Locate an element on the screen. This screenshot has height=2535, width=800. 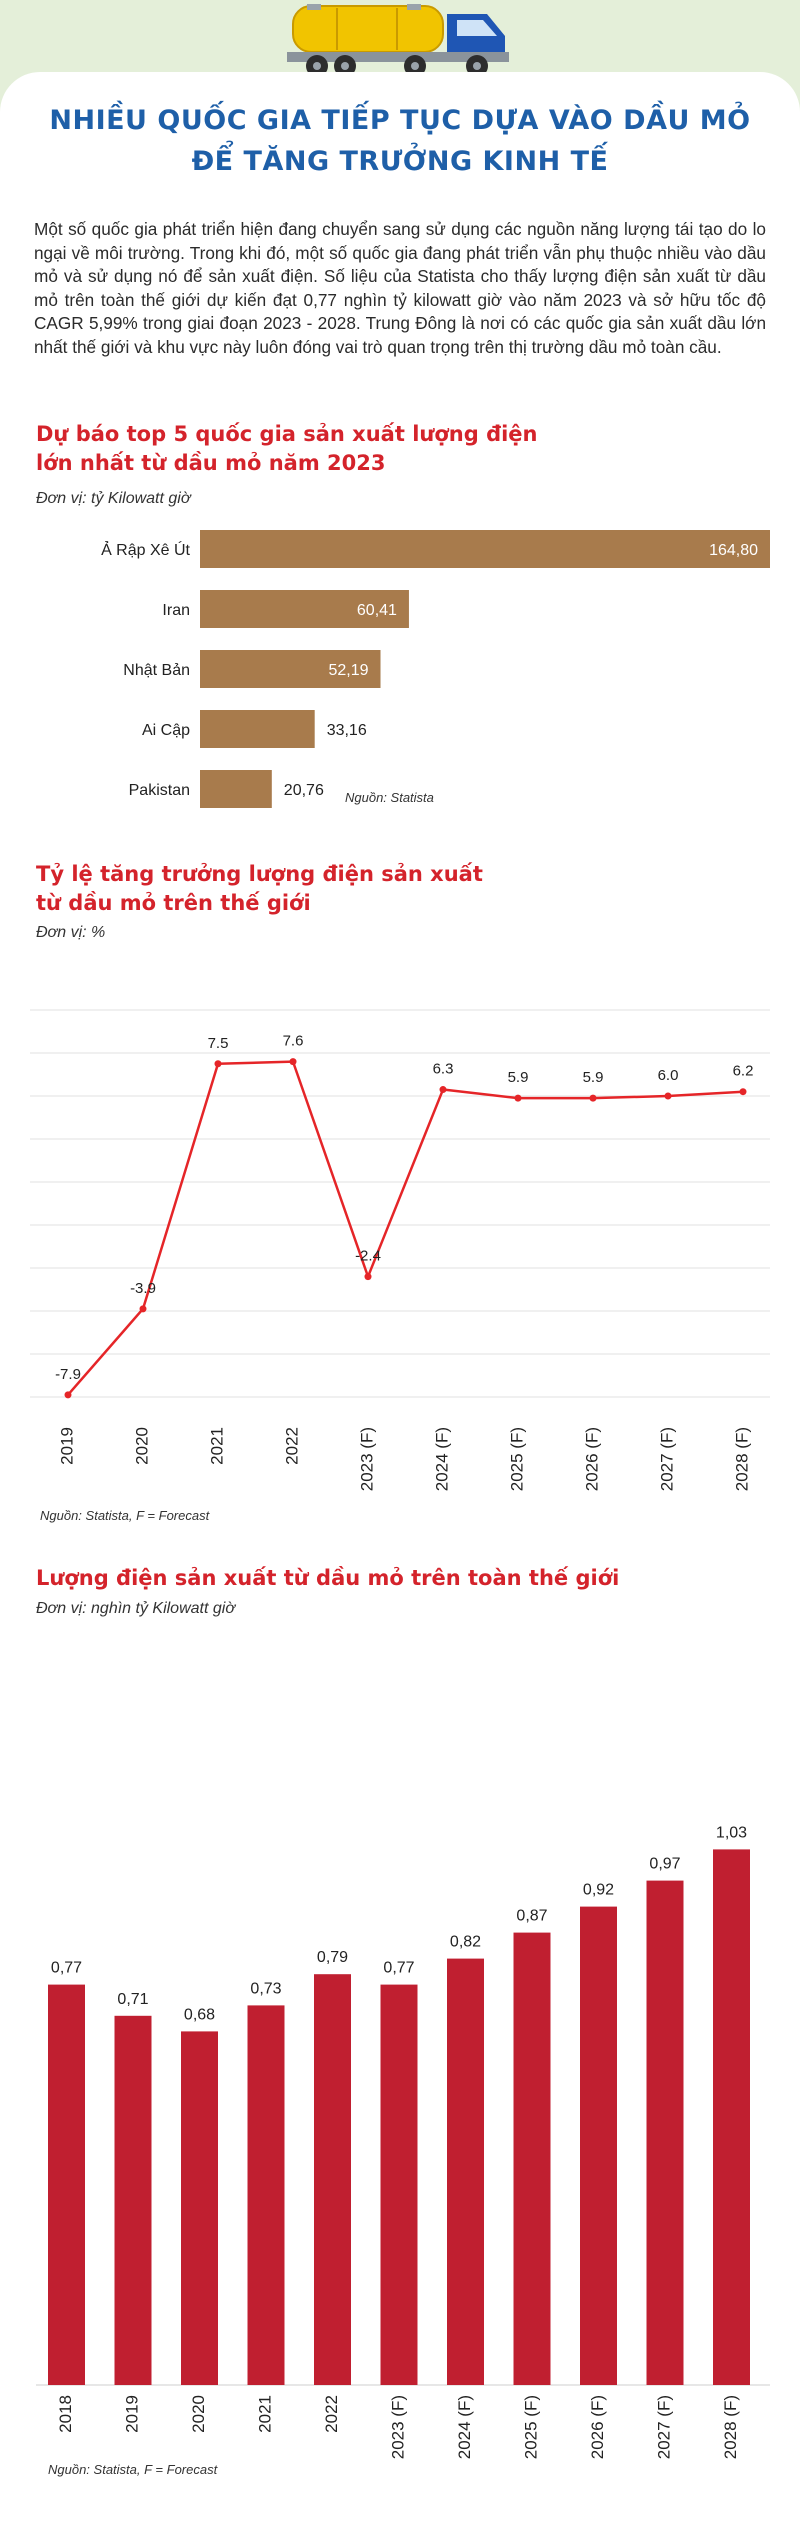
chart1-unit: Đơn vị: tỷ Kilowatt giờ is located at coordinates (113, 498).